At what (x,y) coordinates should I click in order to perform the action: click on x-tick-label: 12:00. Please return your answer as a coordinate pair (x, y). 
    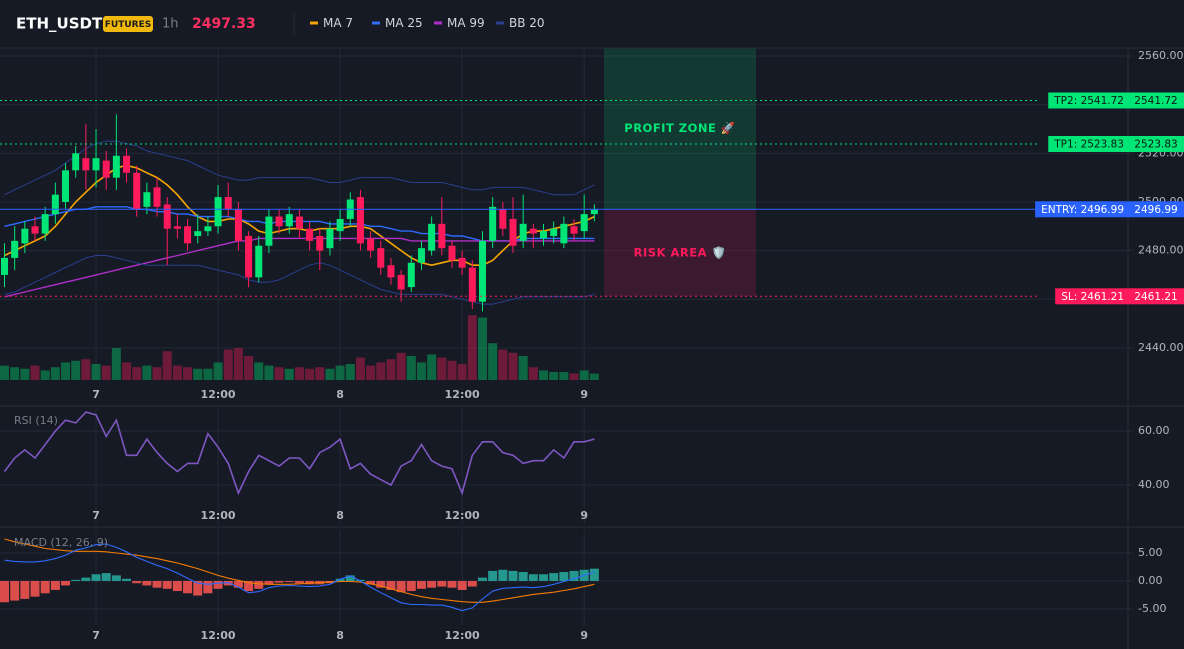
    Looking at the image, I should click on (462, 635).